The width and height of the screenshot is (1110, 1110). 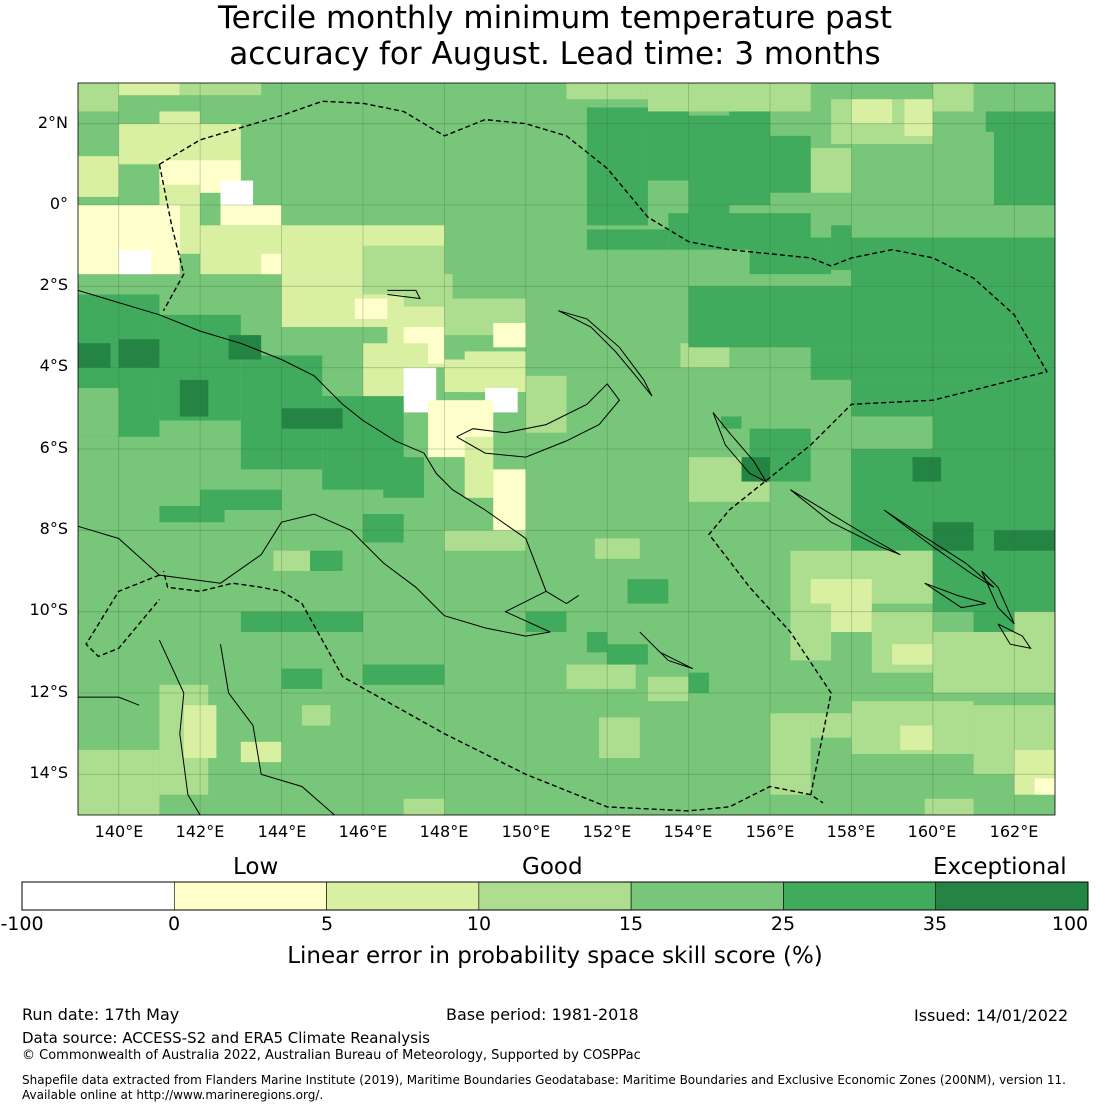 What do you see at coordinates (607, 831) in the screenshot?
I see `x-tick-label: 152°E` at bounding box center [607, 831].